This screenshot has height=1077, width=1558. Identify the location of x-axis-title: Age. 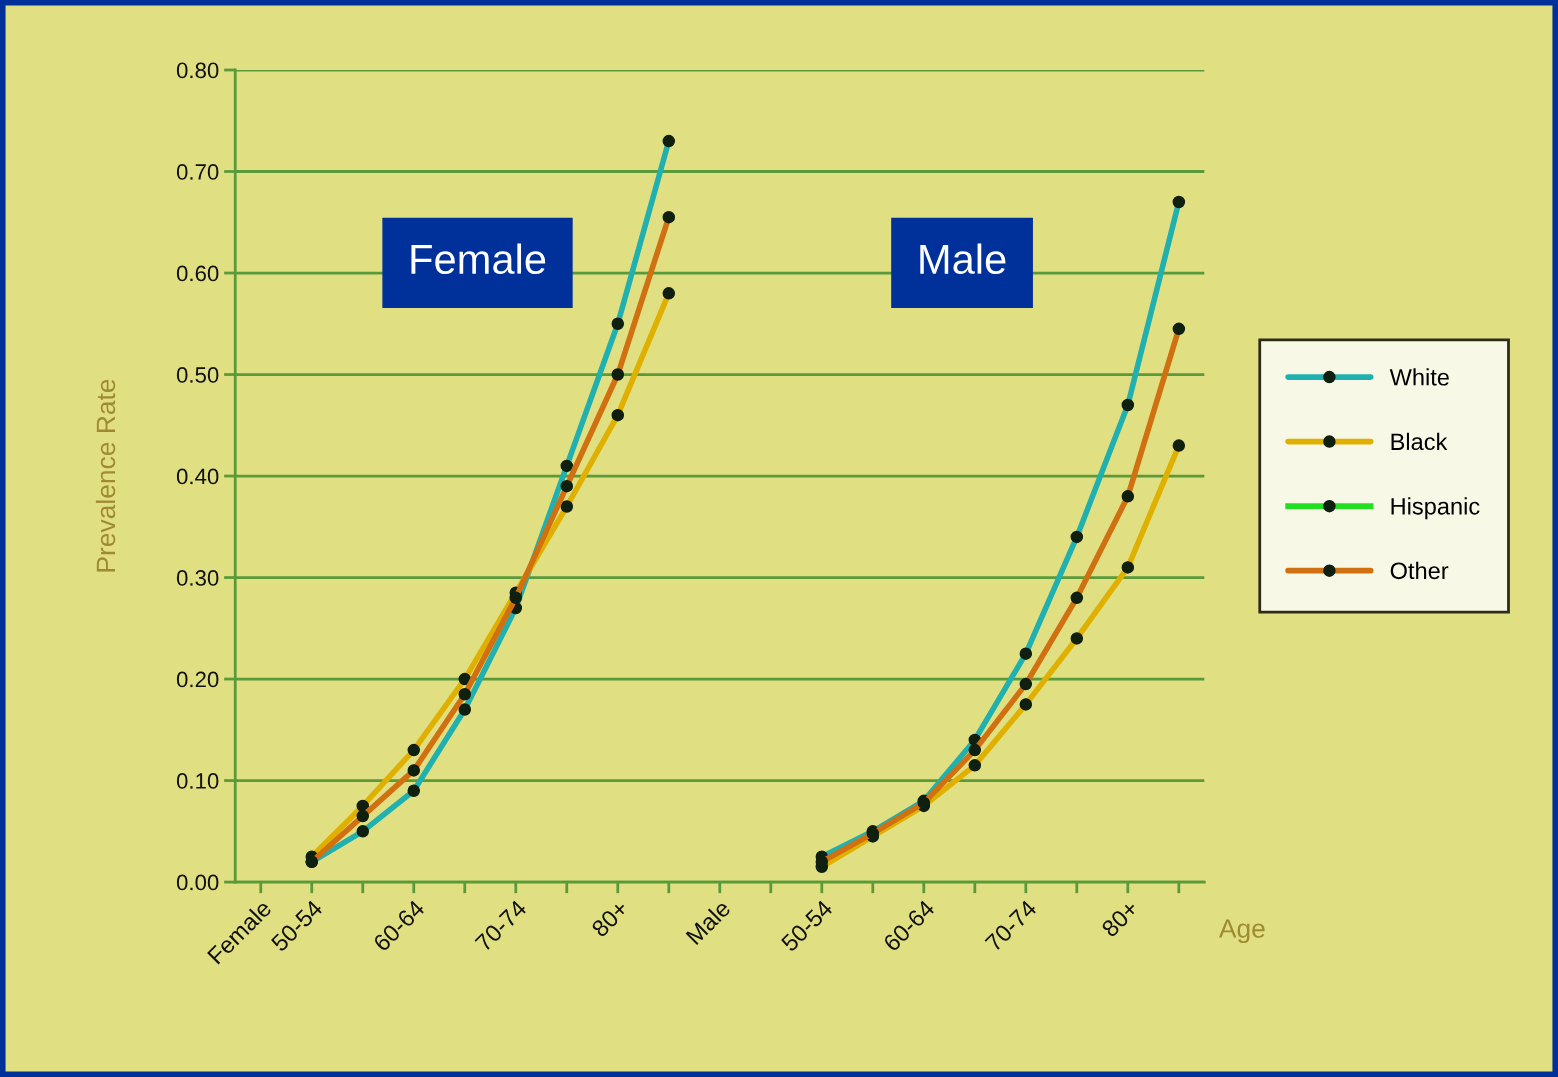
(1241, 931).